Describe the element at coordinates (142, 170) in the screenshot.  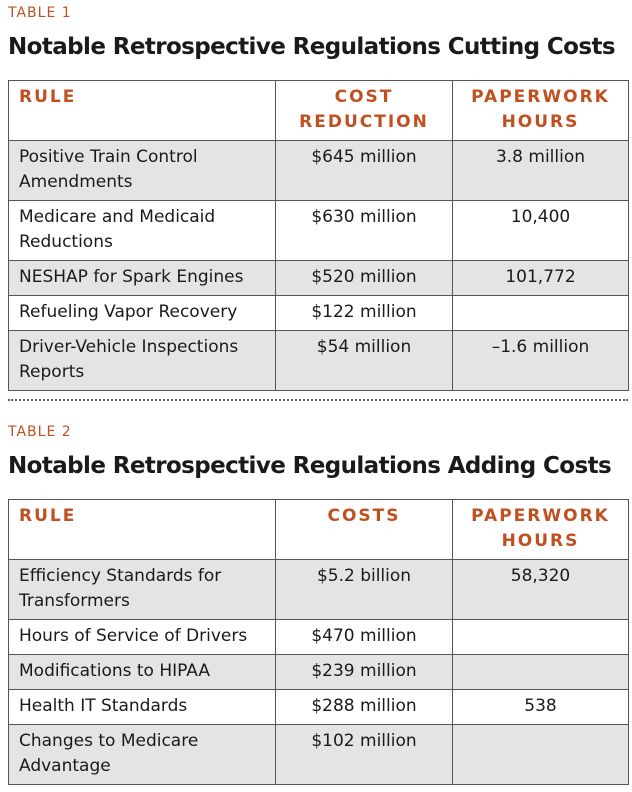
I see `table-cell: Positive Train Control Amendments` at that location.